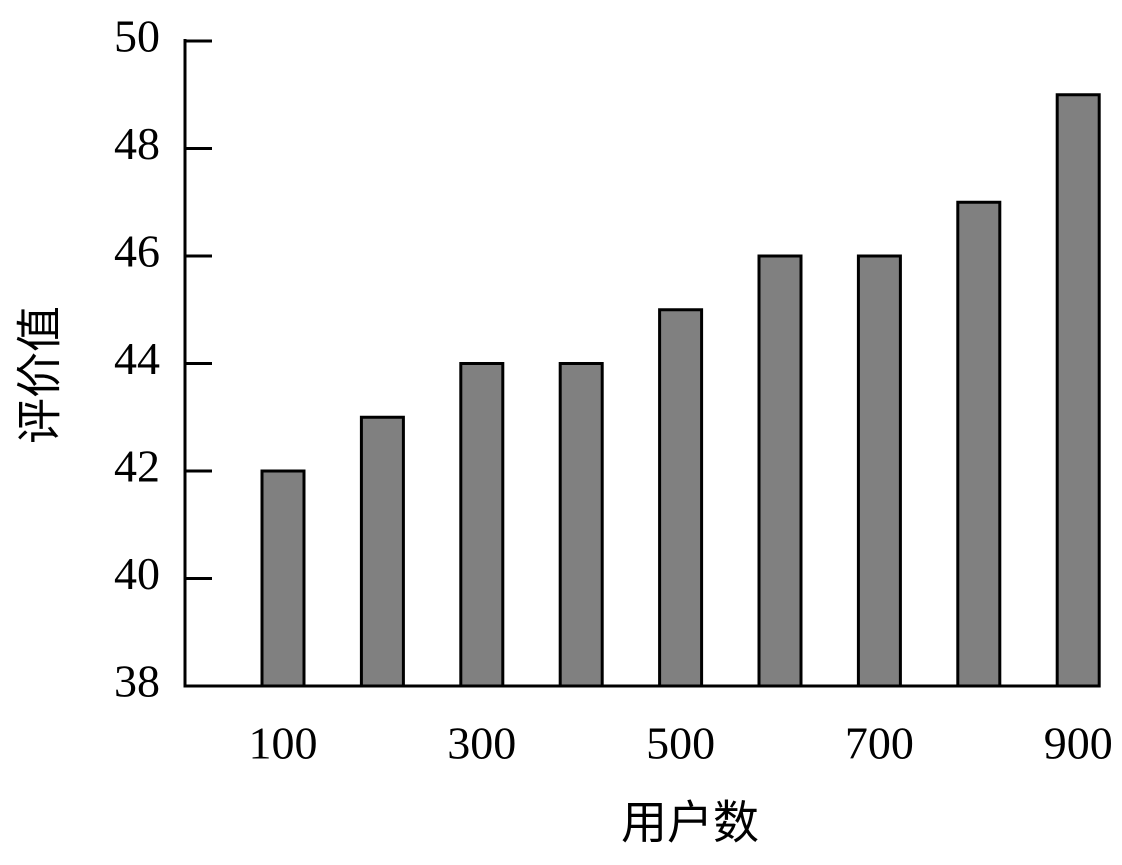 Image resolution: width=1122 pixels, height=865 pixels. What do you see at coordinates (481, 743) in the screenshot?
I see `x-tick-label: 300` at bounding box center [481, 743].